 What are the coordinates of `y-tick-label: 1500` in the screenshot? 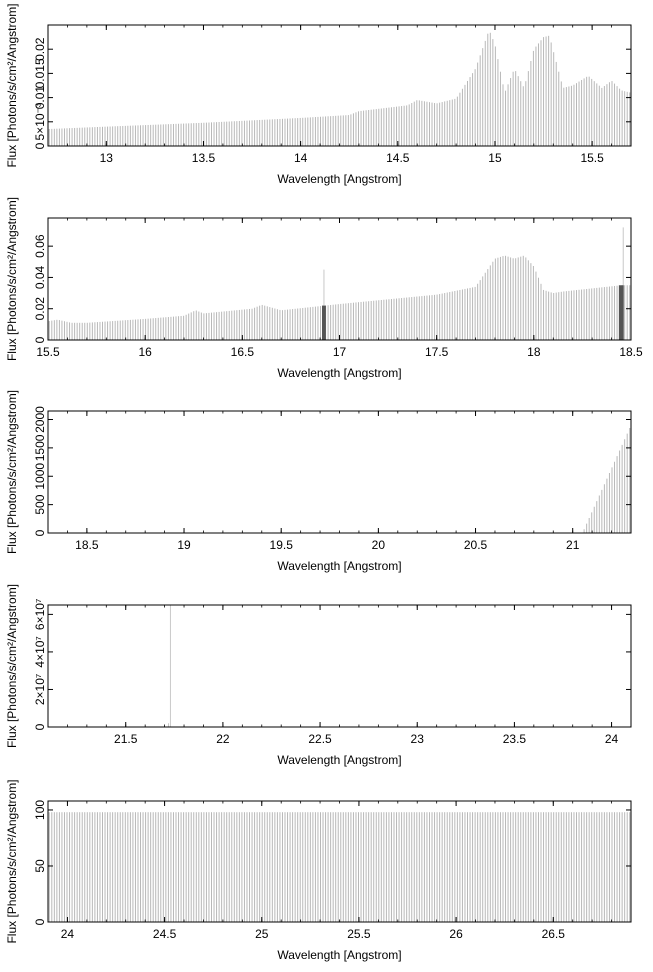 It's located at (40, 447).